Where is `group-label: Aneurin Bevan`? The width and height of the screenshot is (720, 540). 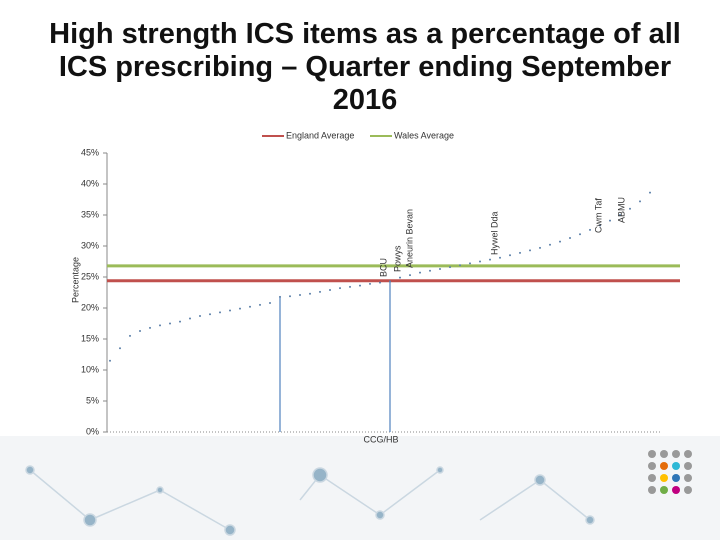
group-label: Aneurin Bevan is located at coordinates (409, 238).